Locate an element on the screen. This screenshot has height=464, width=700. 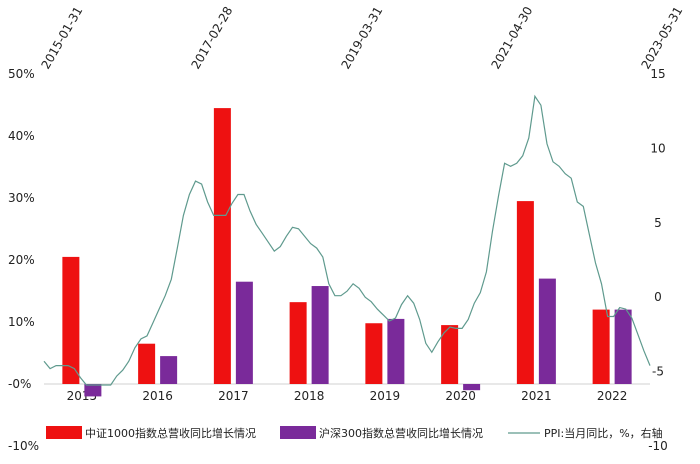
y-left-tick-label: 40% is located at coordinates (21, 136).